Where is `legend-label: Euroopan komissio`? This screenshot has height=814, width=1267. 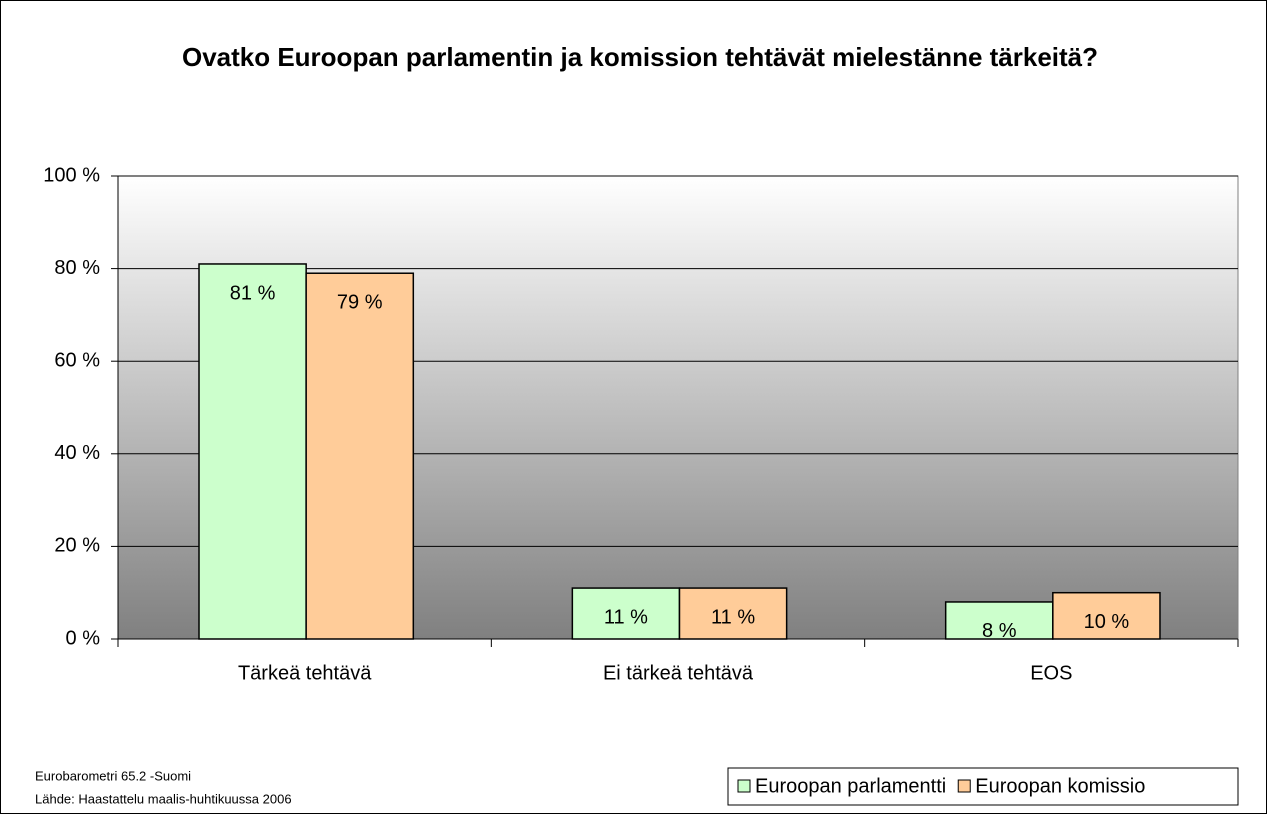 legend-label: Euroopan komissio is located at coordinates (1060, 786).